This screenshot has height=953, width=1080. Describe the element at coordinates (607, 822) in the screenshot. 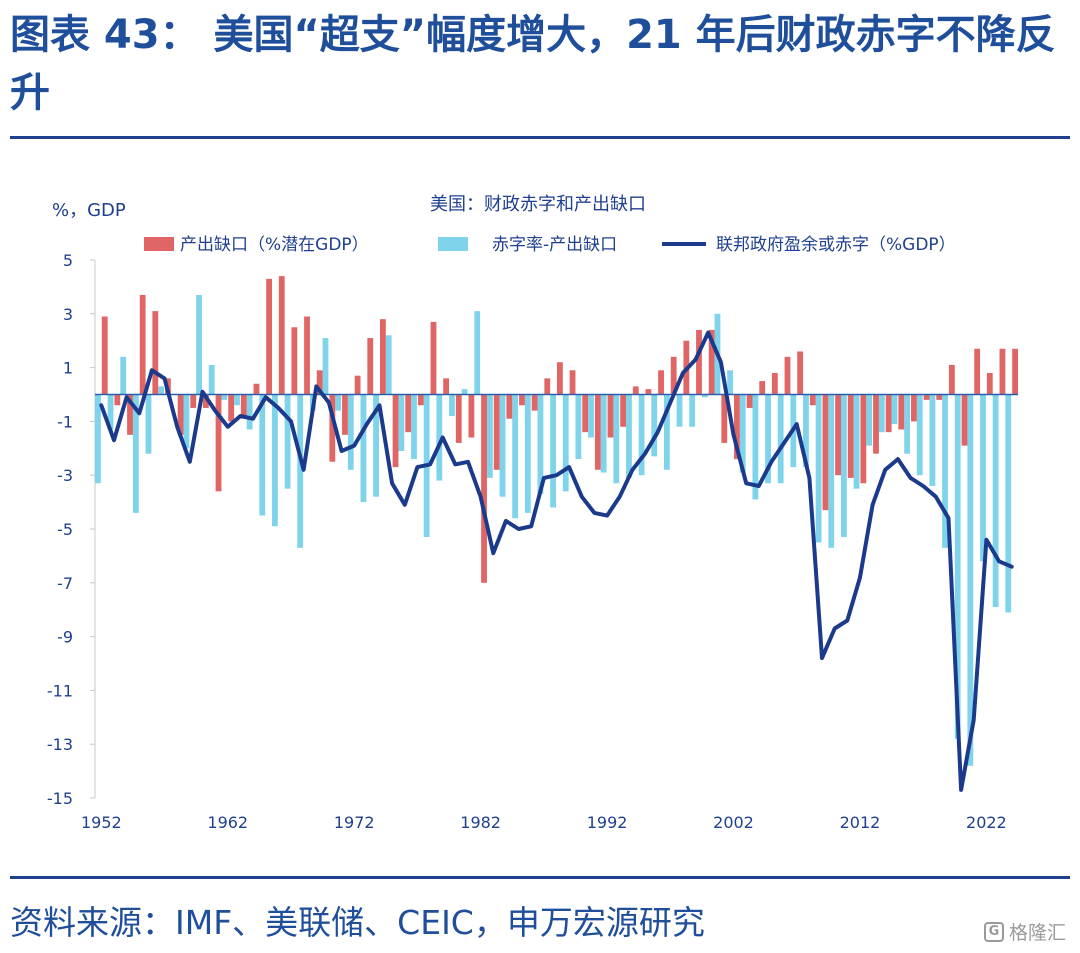

I see `x-tick-label: 1992` at that location.